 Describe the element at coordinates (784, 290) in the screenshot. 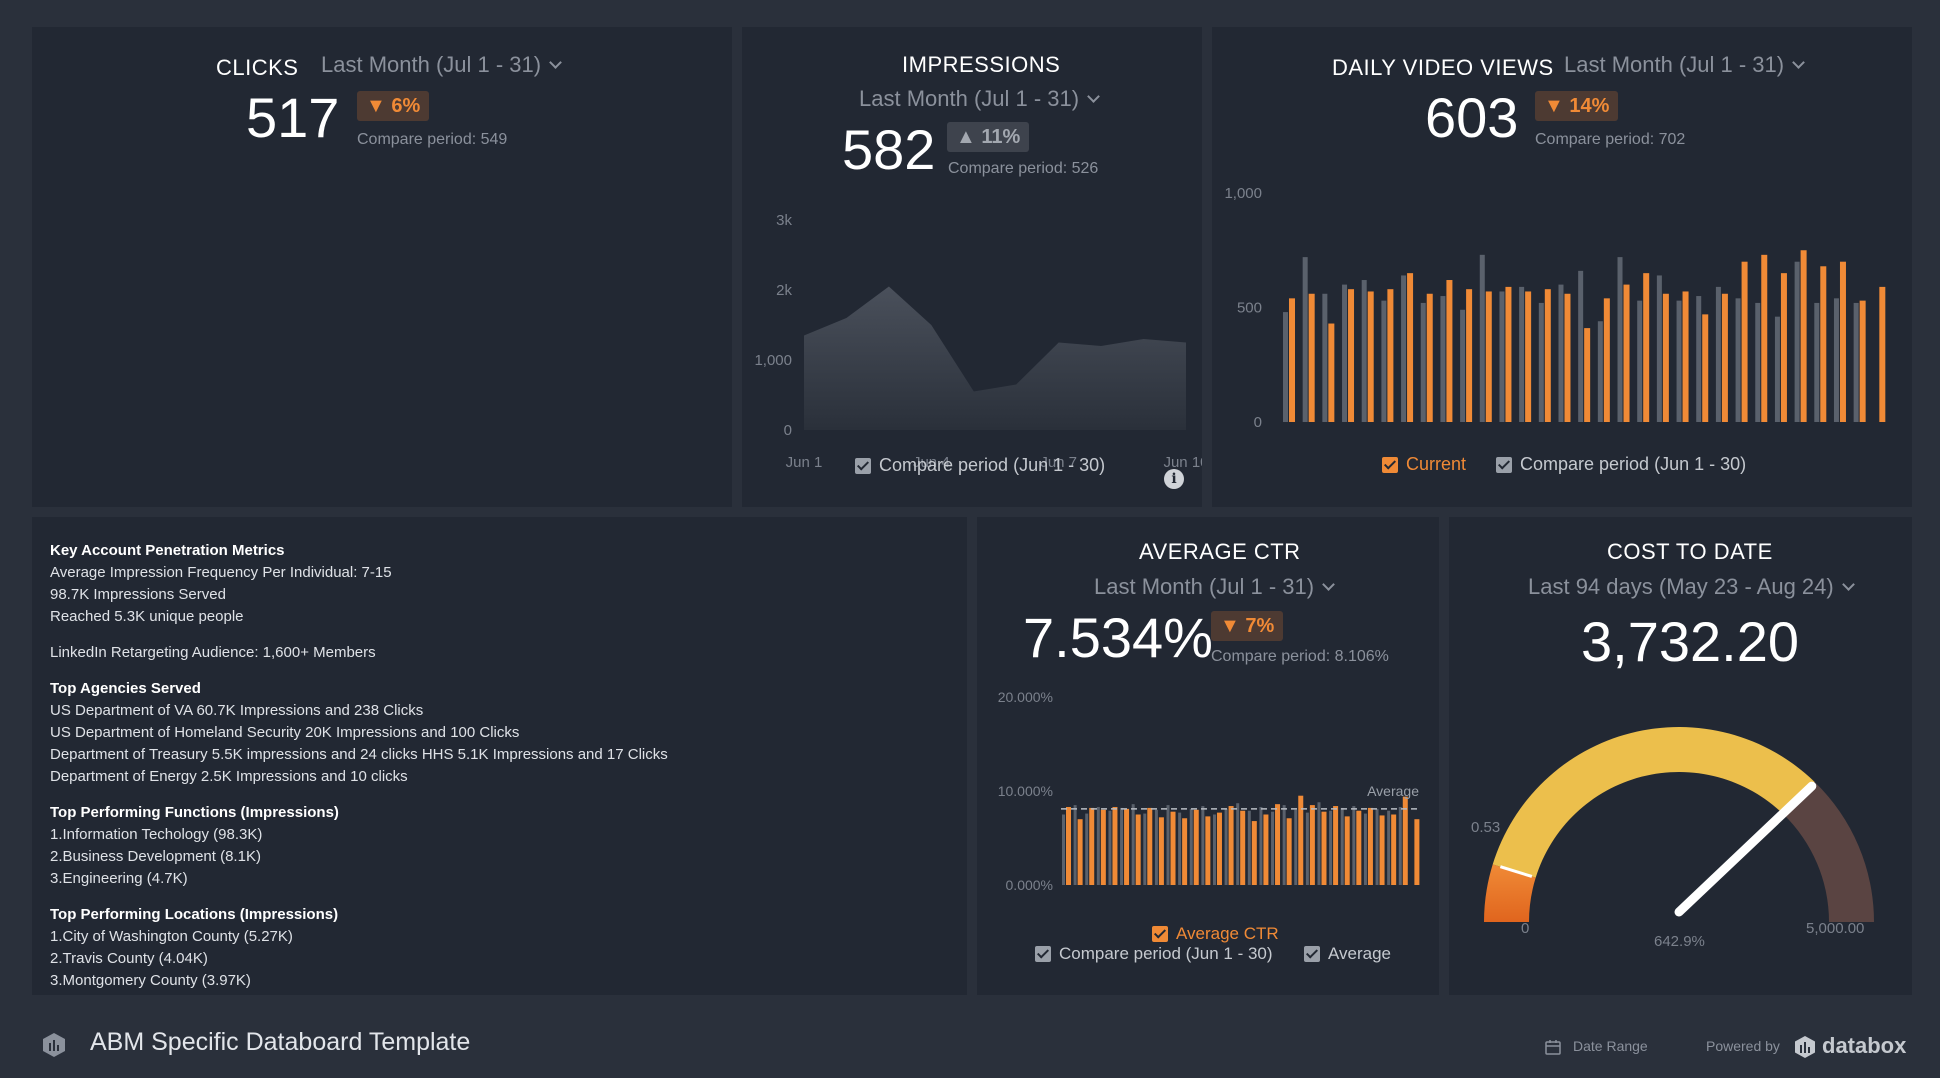

I see `y-tick-label: 2k` at that location.